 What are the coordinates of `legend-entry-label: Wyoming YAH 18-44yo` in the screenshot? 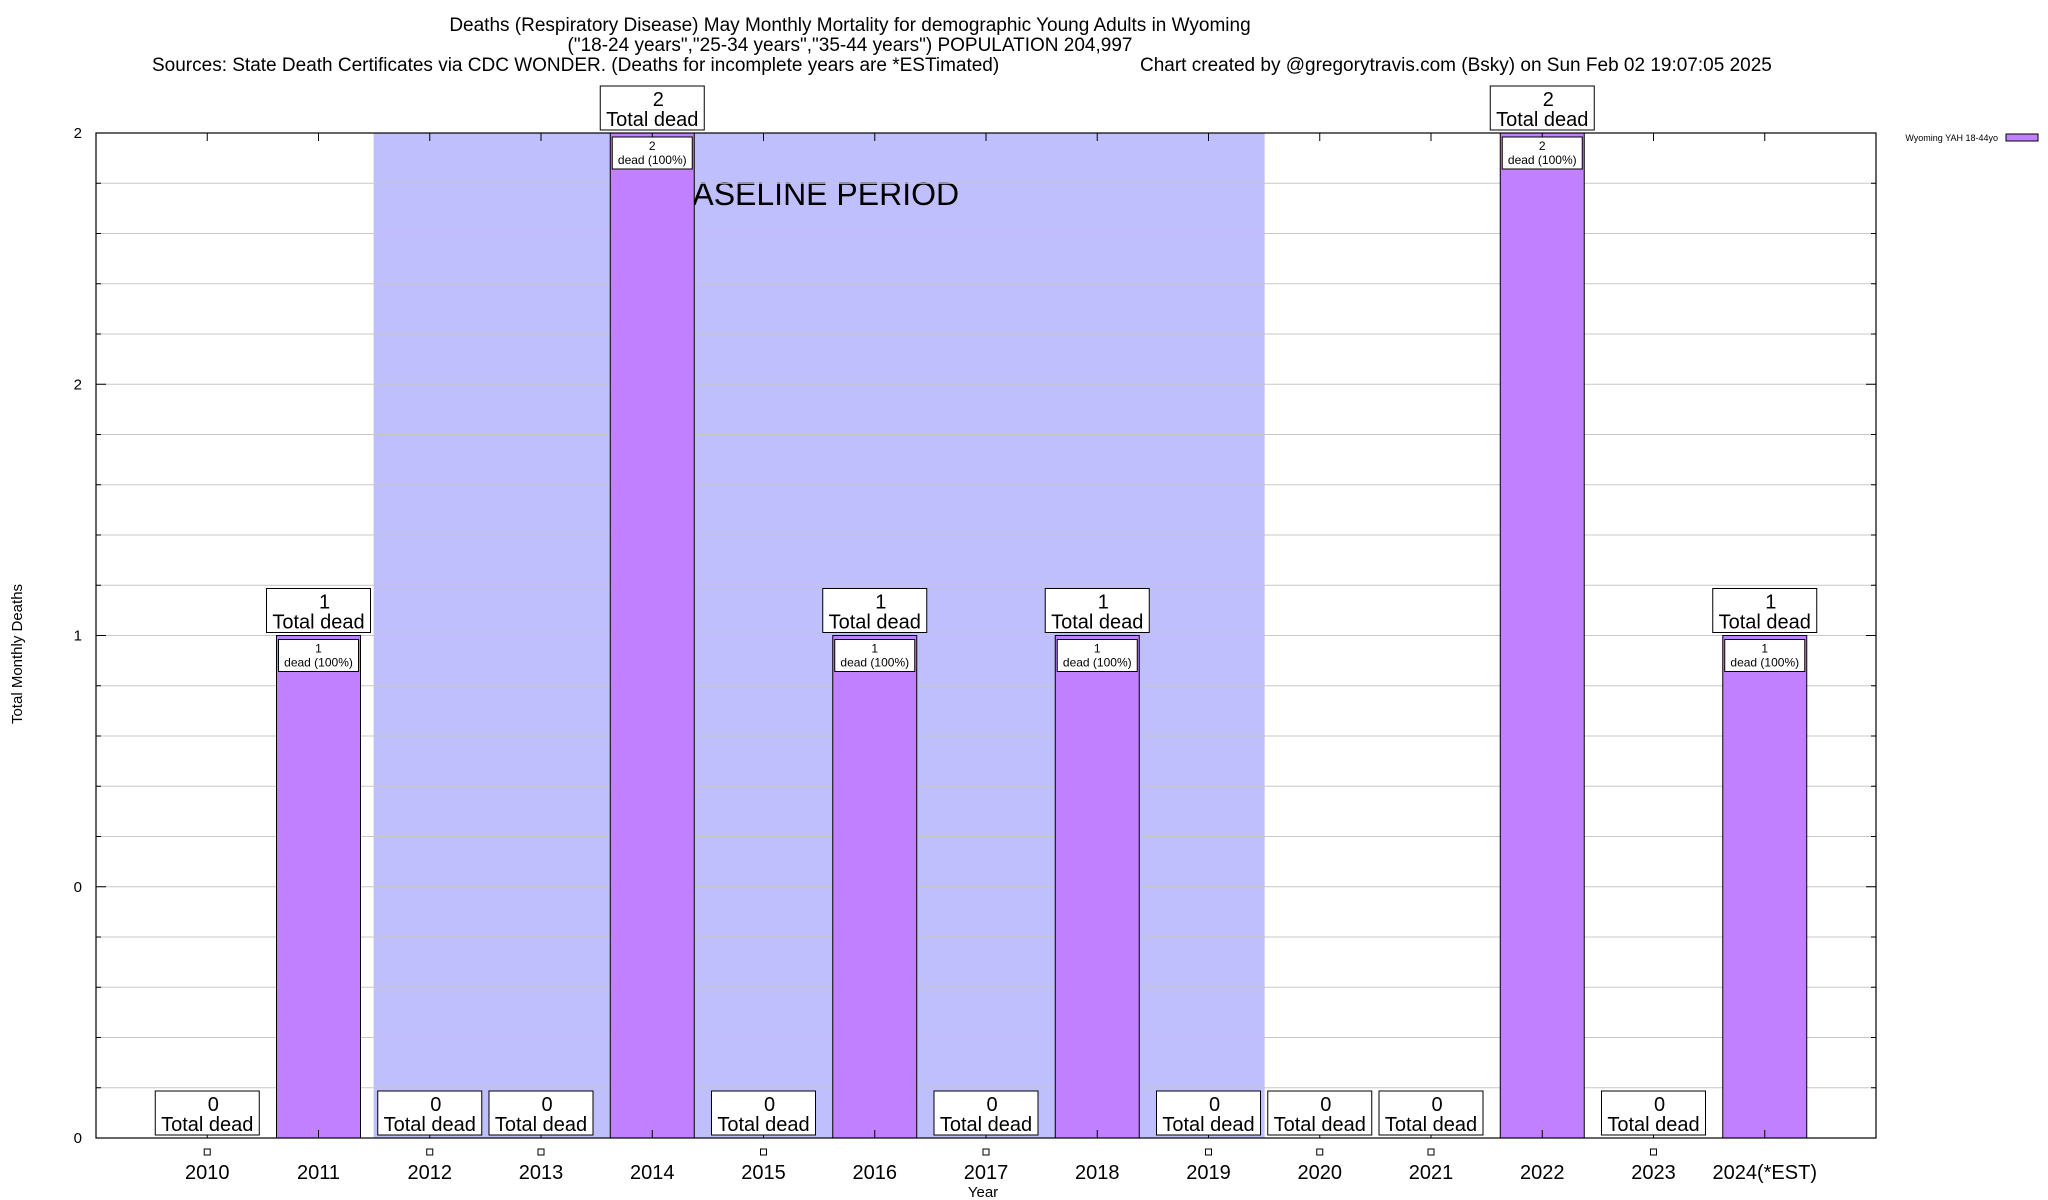 It's located at (1951, 138).